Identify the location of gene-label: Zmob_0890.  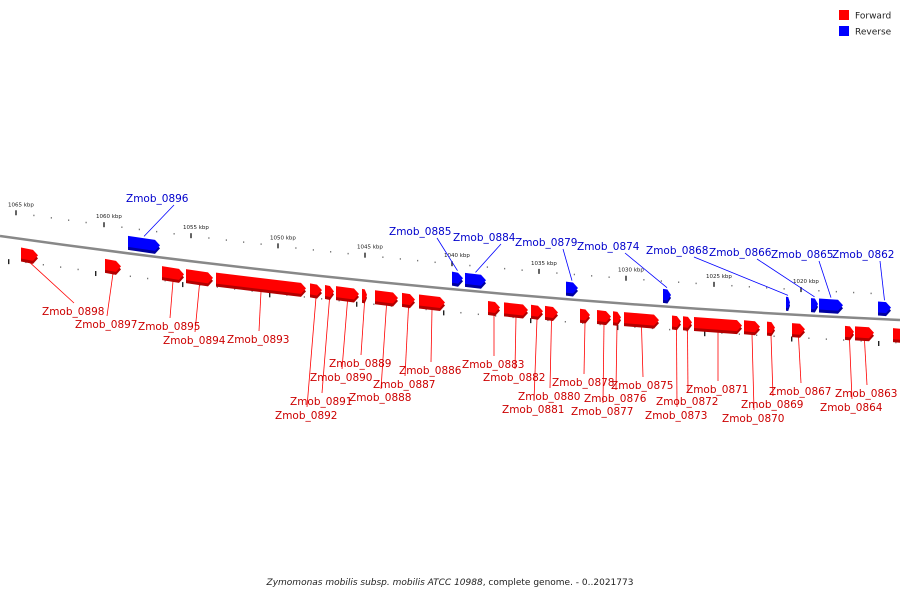
(341, 378).